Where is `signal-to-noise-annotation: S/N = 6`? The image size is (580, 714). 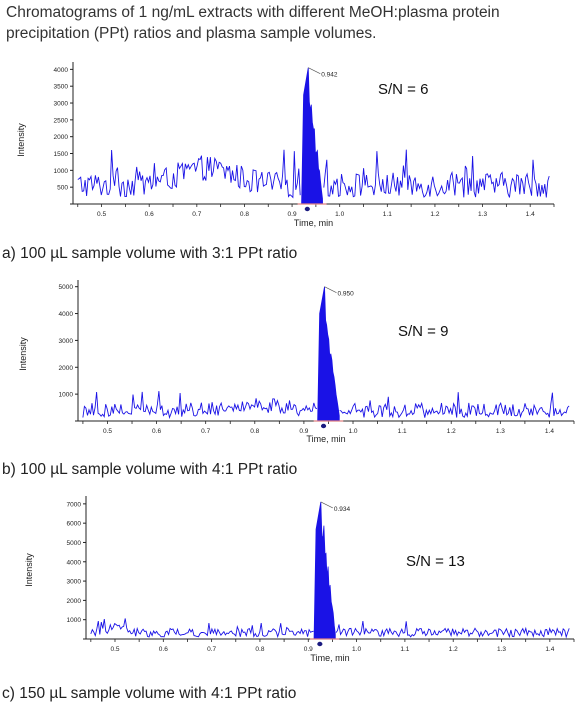 signal-to-noise-annotation: S/N = 6 is located at coordinates (403, 89).